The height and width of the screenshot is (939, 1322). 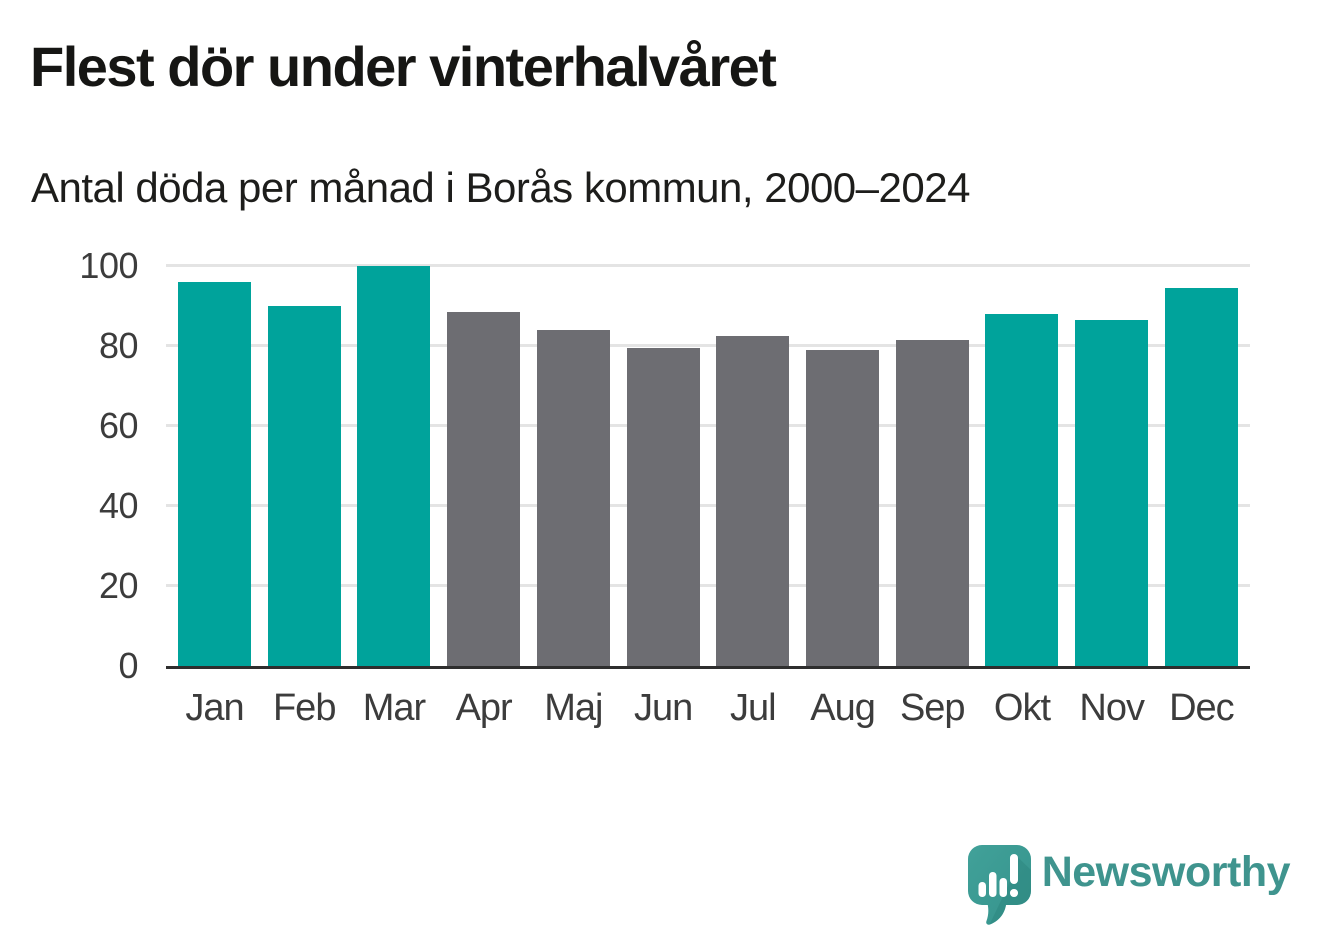 I want to click on x-tick-label-jan: Jan, so click(x=214, y=708).